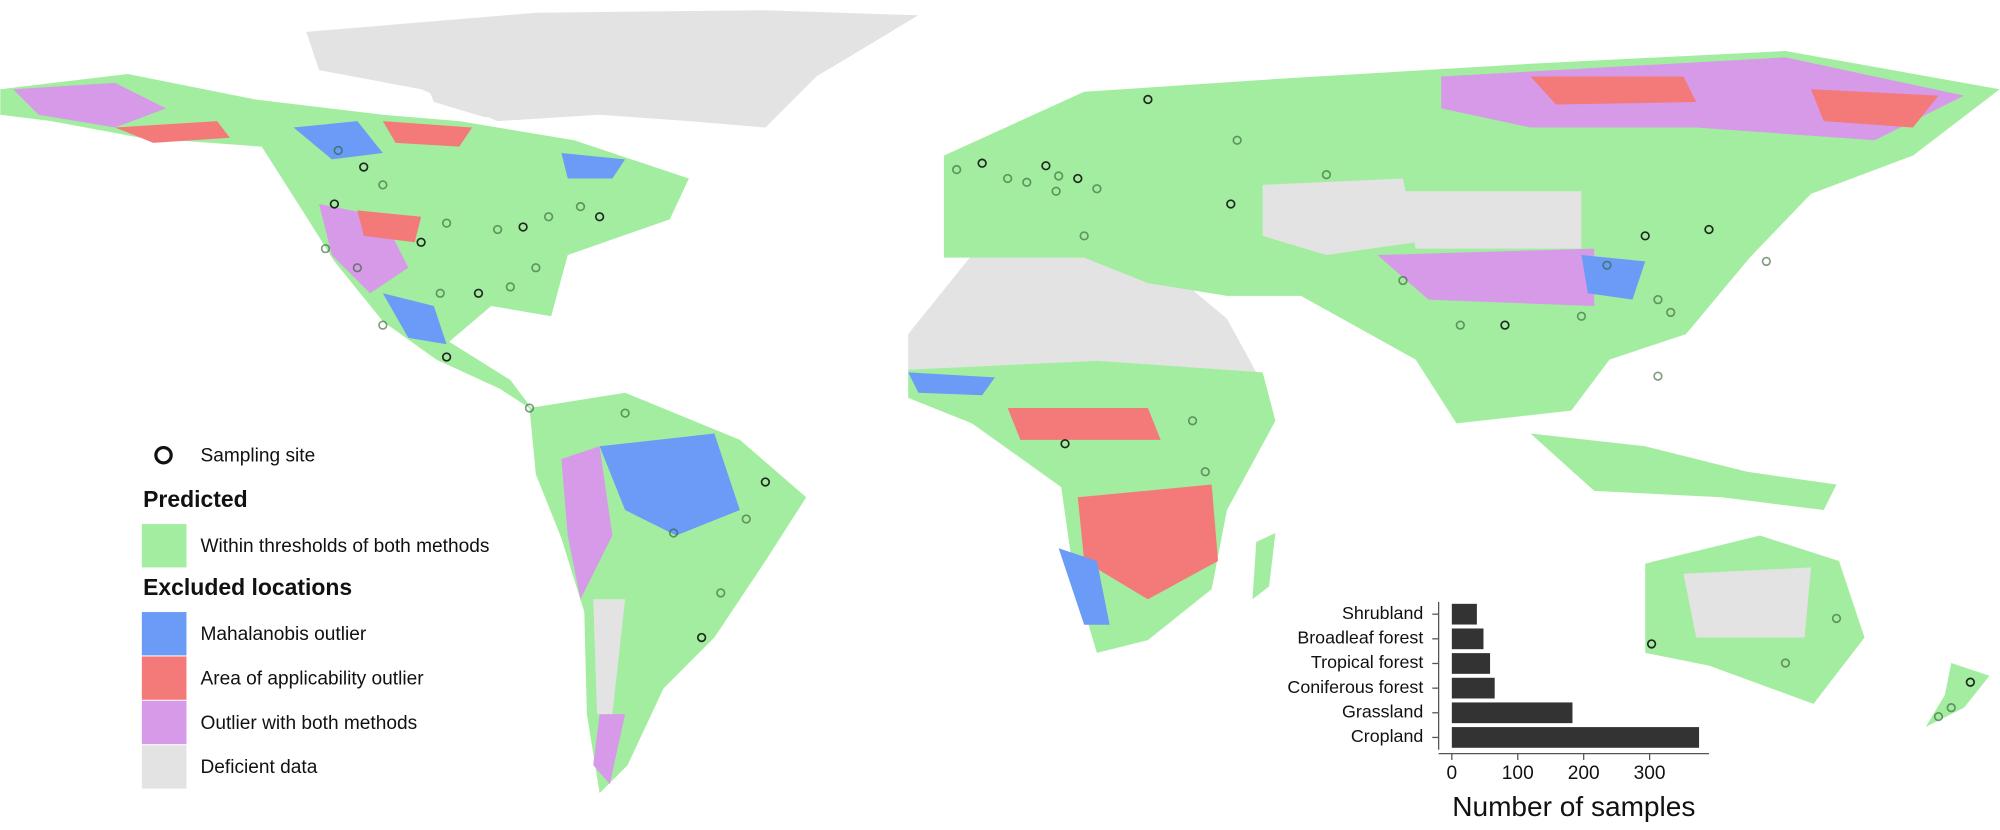  I want to click on x-tick-label: 100, so click(1518, 773).